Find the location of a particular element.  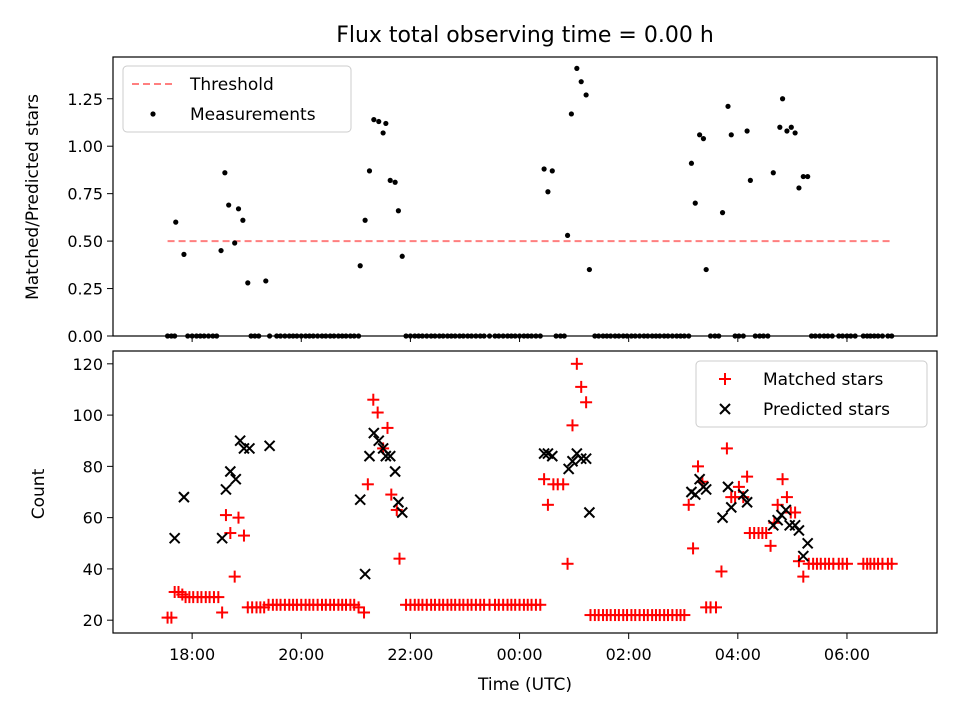

legend-matched-label: Matched stars is located at coordinates (823, 380).